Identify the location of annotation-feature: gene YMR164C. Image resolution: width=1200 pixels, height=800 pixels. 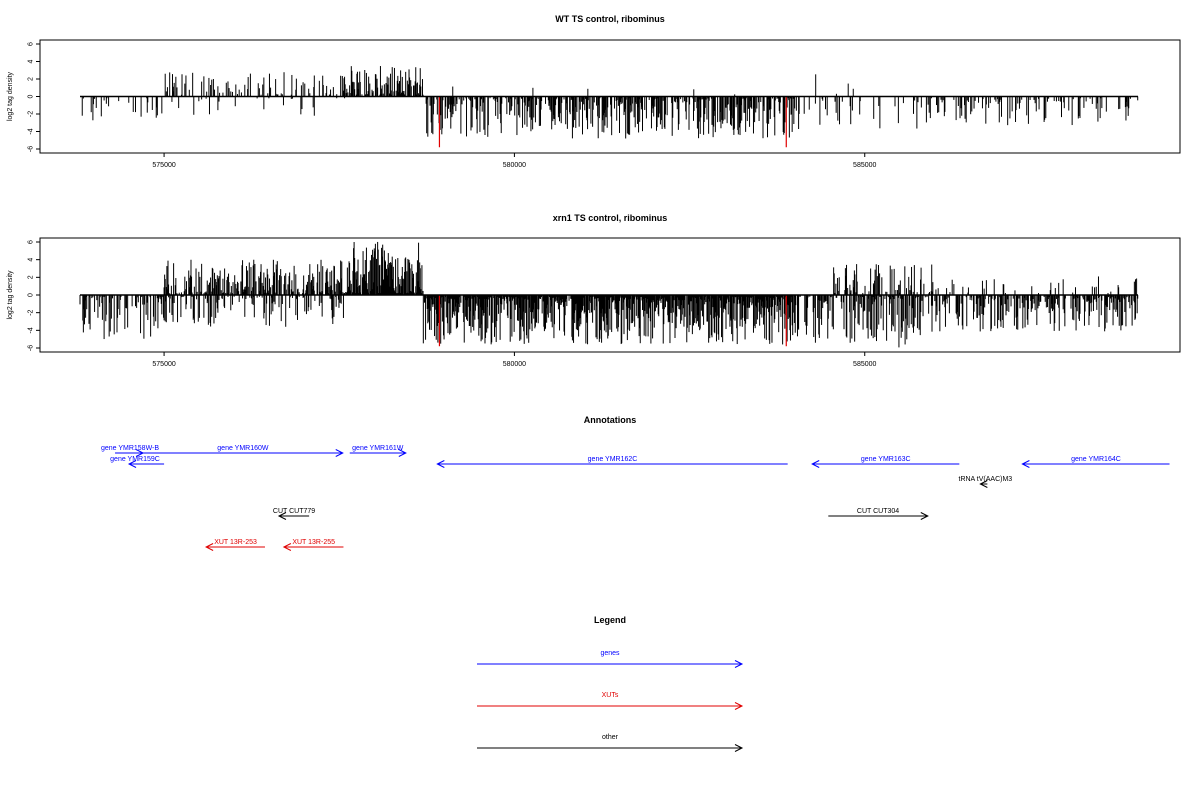
(1095, 462).